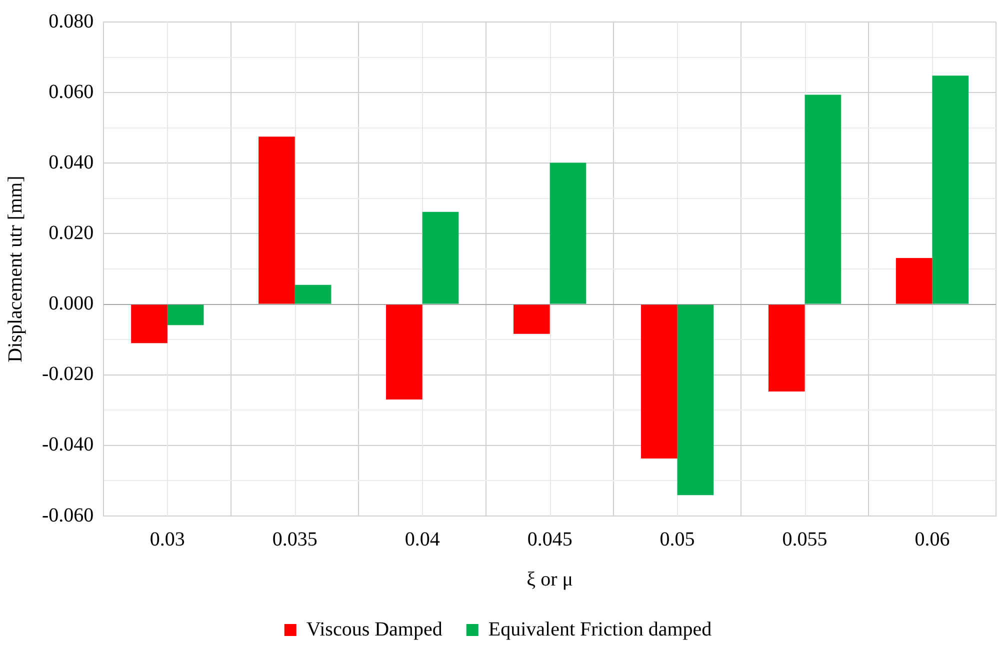  What do you see at coordinates (71, 21) in the screenshot?
I see `y-tick-label: 0.080` at bounding box center [71, 21].